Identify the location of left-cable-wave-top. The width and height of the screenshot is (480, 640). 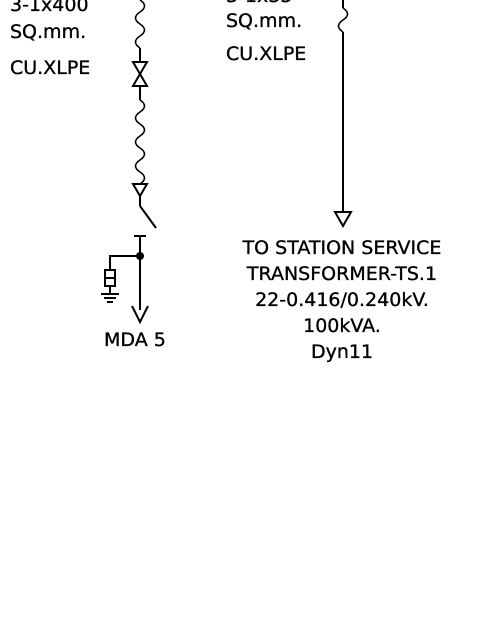
(140, 24).